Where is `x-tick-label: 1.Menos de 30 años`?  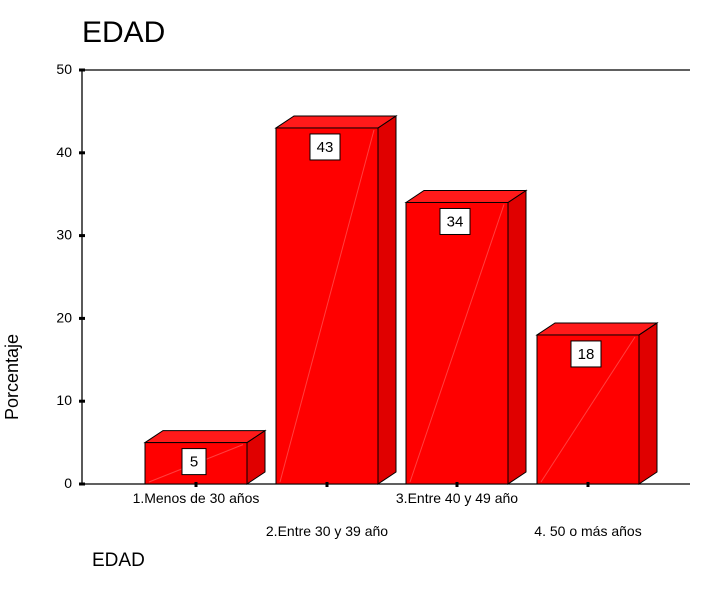 x-tick-label: 1.Menos de 30 años is located at coordinates (196, 498).